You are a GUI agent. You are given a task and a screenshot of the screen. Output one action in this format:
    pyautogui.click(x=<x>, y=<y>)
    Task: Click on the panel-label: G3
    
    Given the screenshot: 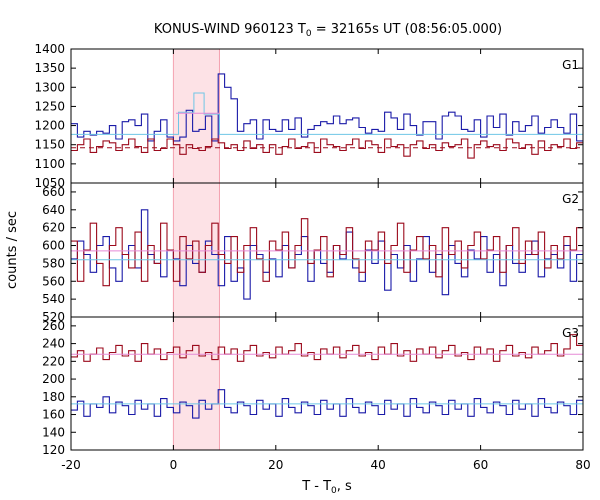 What is the action you would take?
    pyautogui.click(x=570, y=333)
    